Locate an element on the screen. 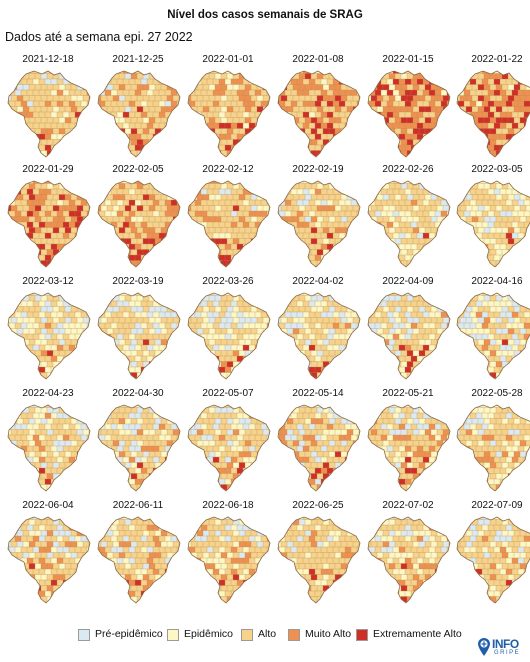 This screenshot has height=662, width=530. brazil-map is located at coordinates (409, 224).